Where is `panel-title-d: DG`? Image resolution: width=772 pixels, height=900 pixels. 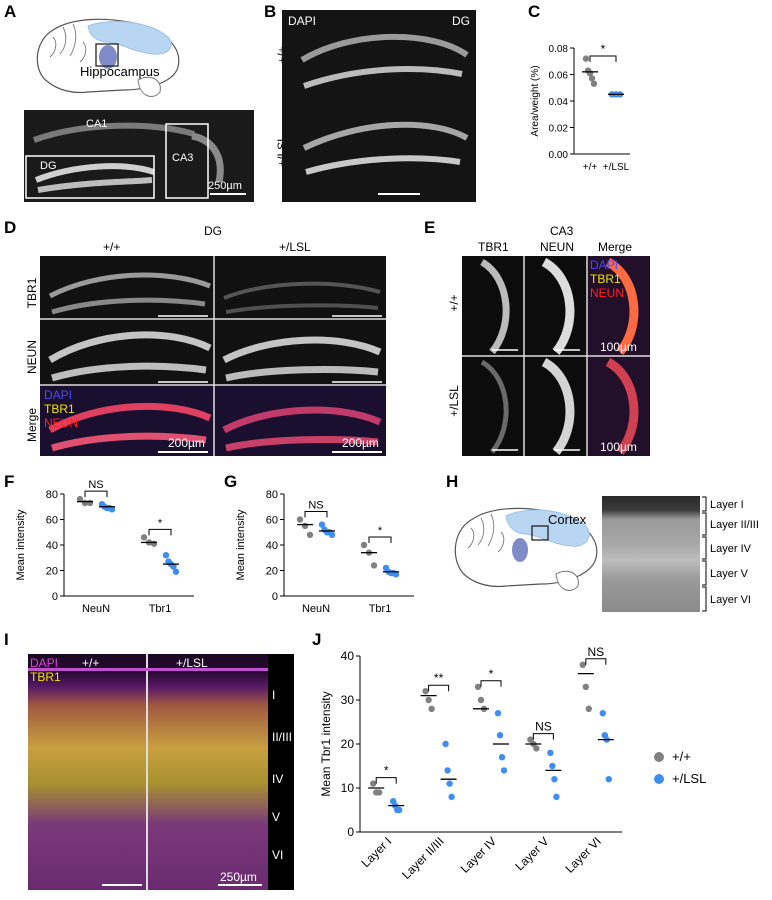
panel-title-d: DG is located at coordinates (213, 231).